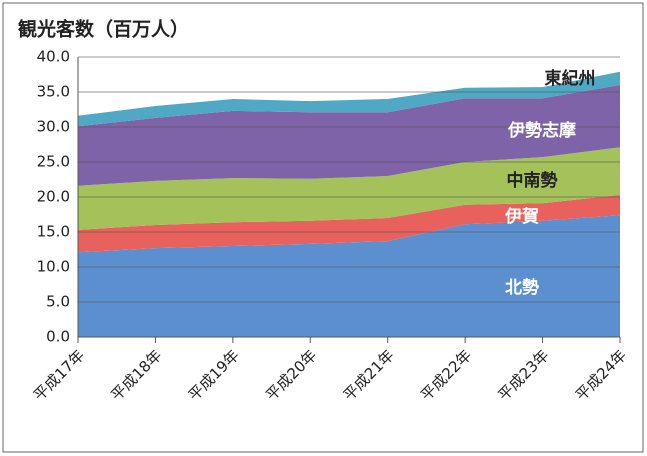 This screenshot has height=456, width=647. What do you see at coordinates (53, 162) in the screenshot?
I see `y-tick-label: 25.0` at bounding box center [53, 162].